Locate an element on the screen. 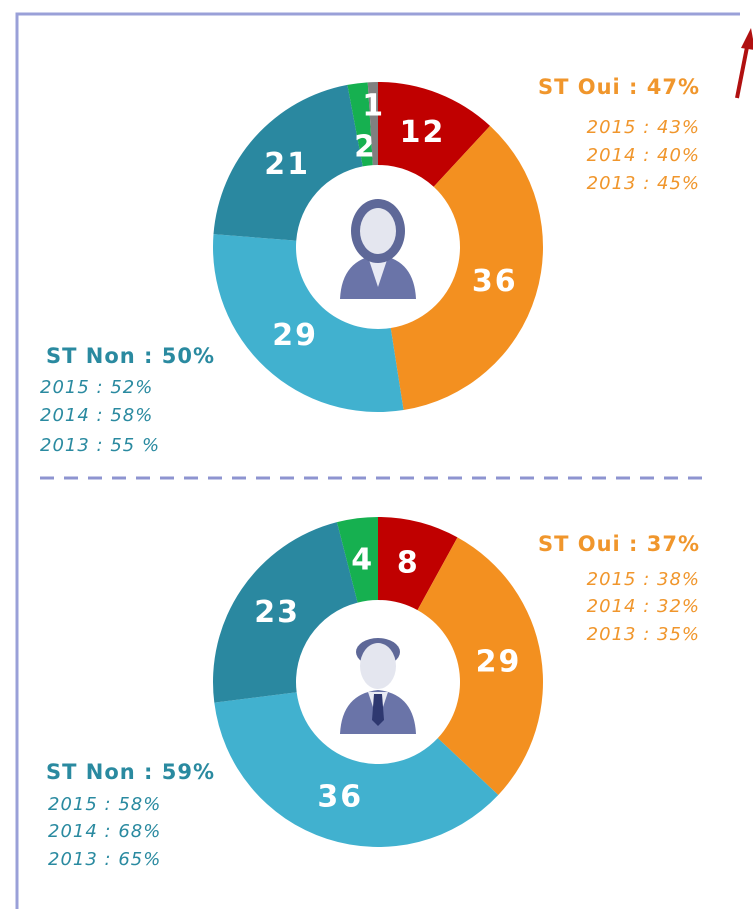 The height and width of the screenshot is (909, 753). history-line: 2014 : 58% is located at coordinates (96, 415).